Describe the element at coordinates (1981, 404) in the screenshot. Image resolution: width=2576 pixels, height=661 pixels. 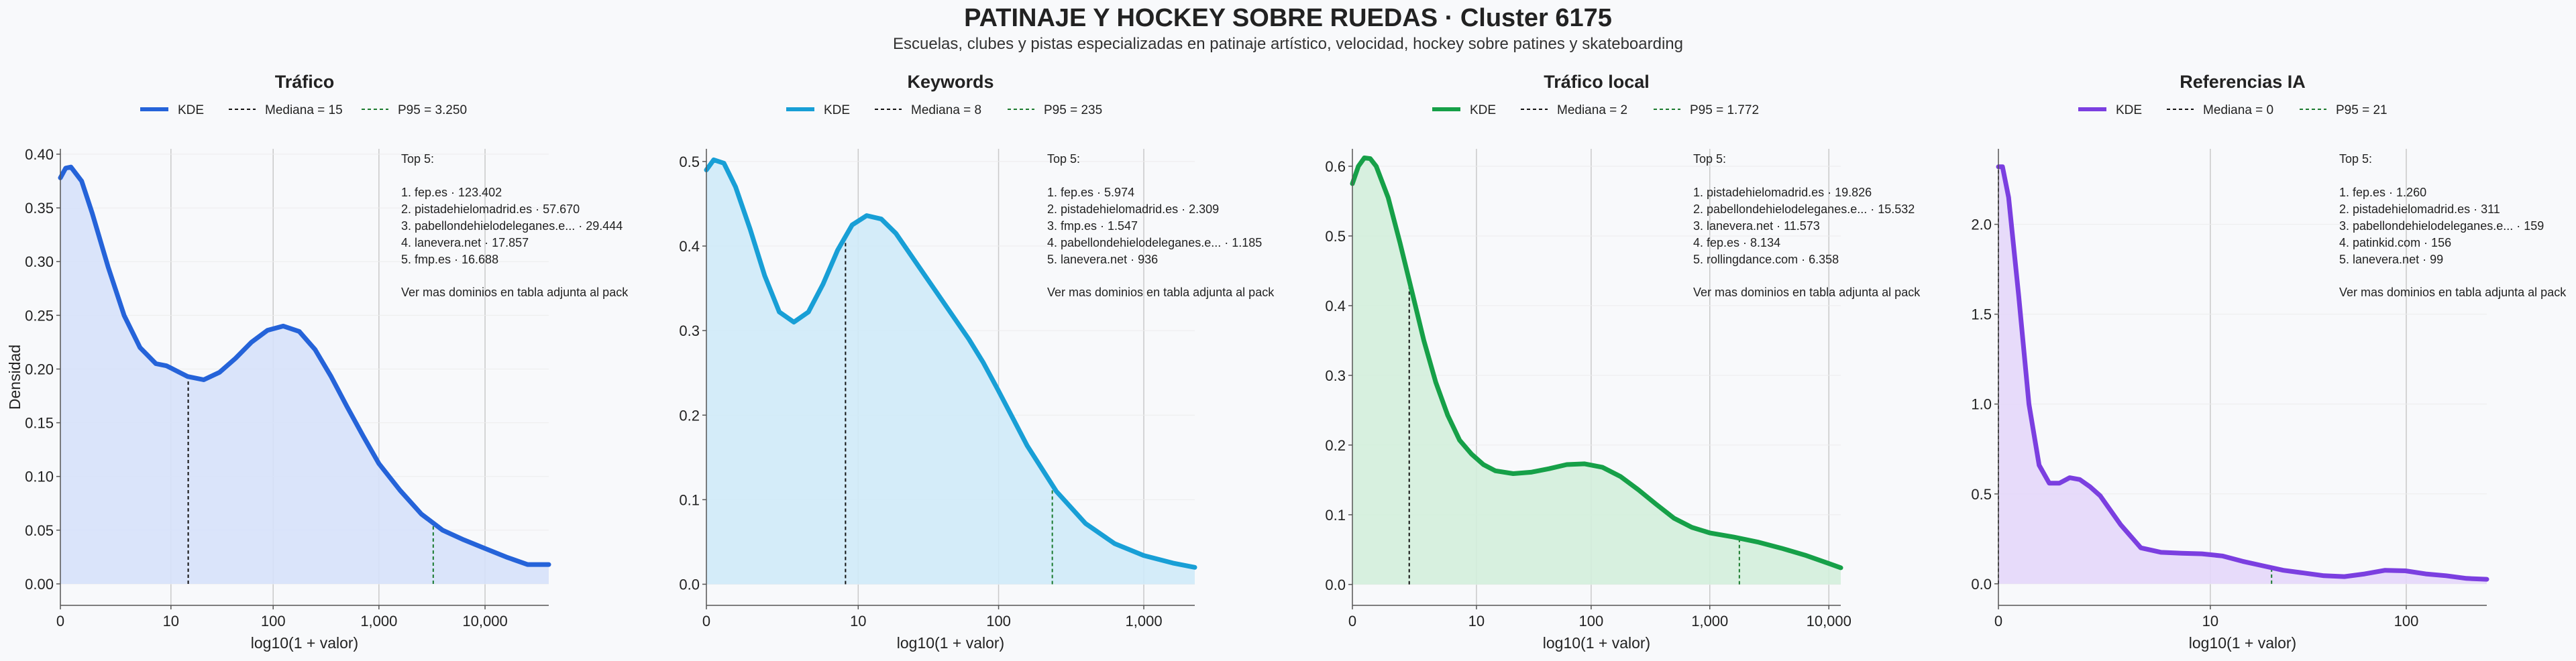
I see `y-tick-label: 1.0` at that location.